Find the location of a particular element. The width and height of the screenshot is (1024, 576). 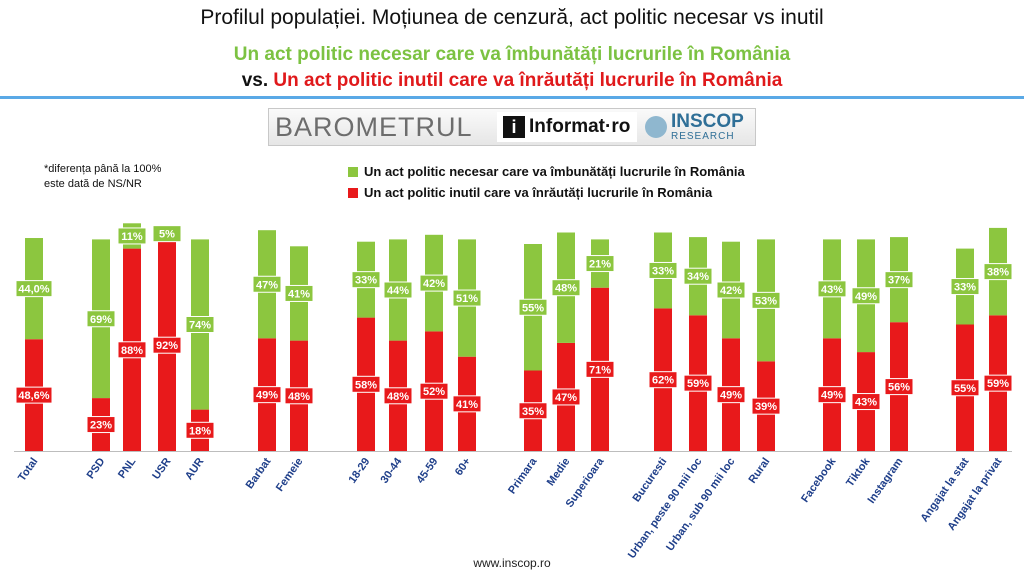

data-label-red-15: 59% is located at coordinates (698, 383).